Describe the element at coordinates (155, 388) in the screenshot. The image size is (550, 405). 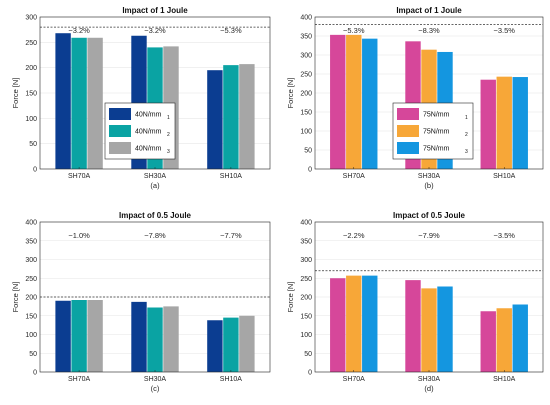
I see `panel-caption: (c)` at that location.